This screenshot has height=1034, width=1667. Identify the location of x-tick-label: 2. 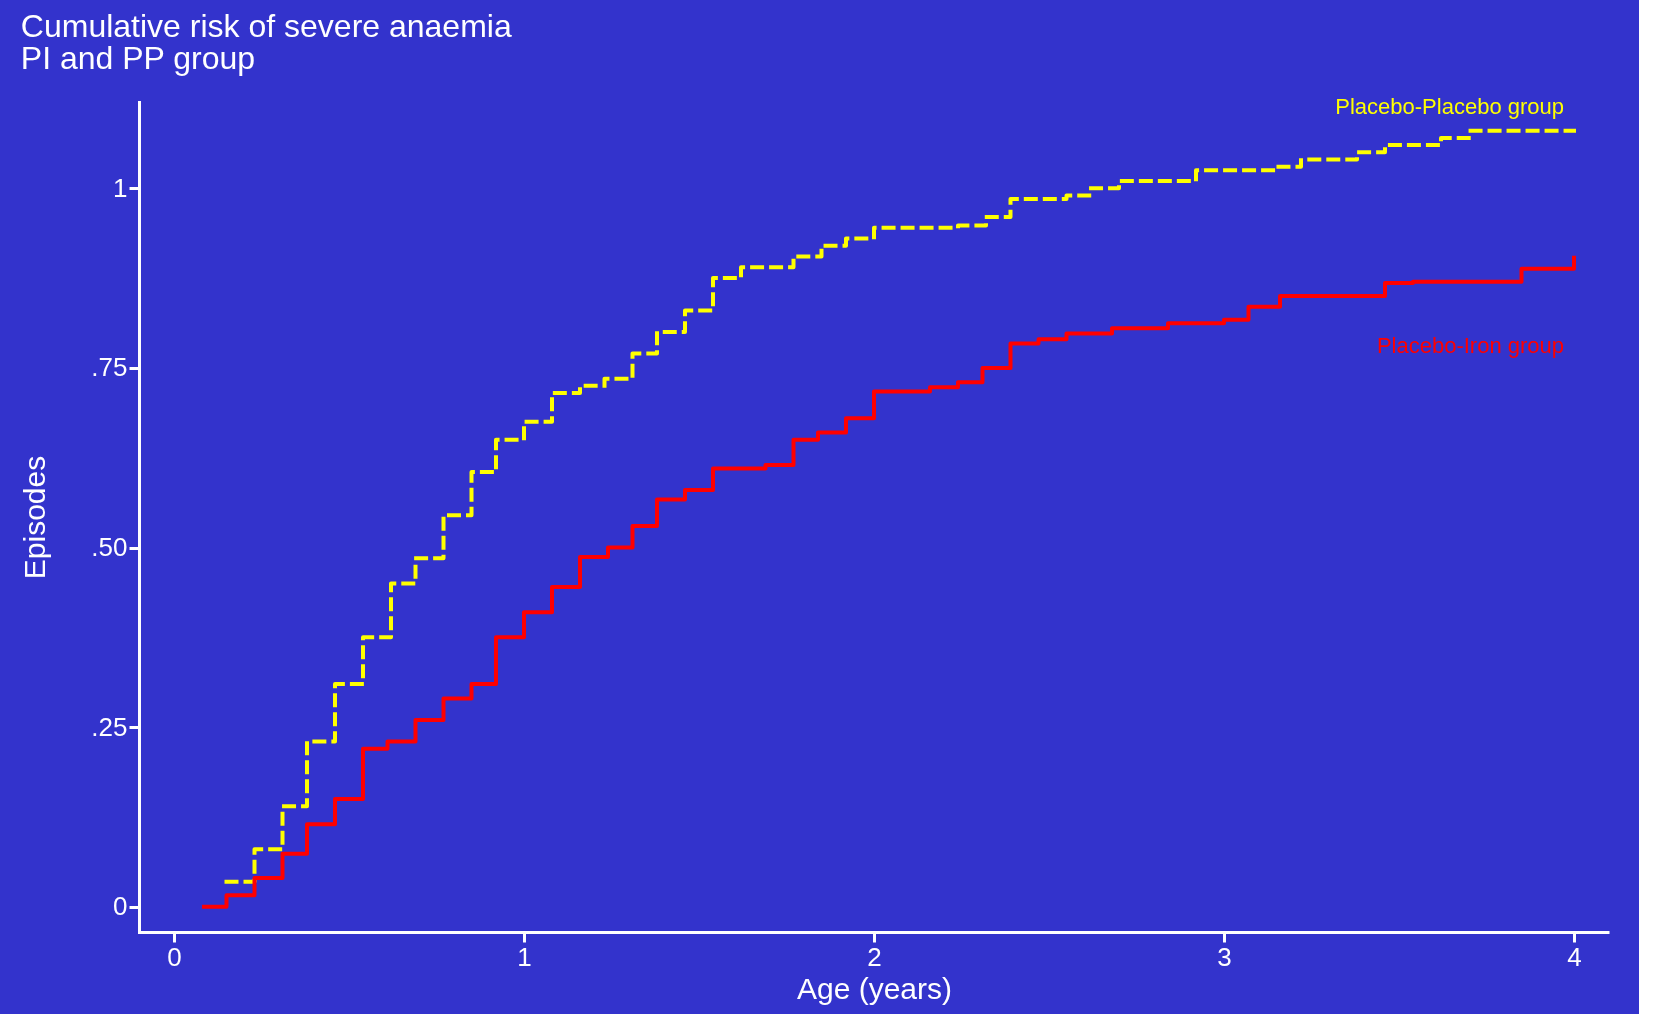
(874, 956).